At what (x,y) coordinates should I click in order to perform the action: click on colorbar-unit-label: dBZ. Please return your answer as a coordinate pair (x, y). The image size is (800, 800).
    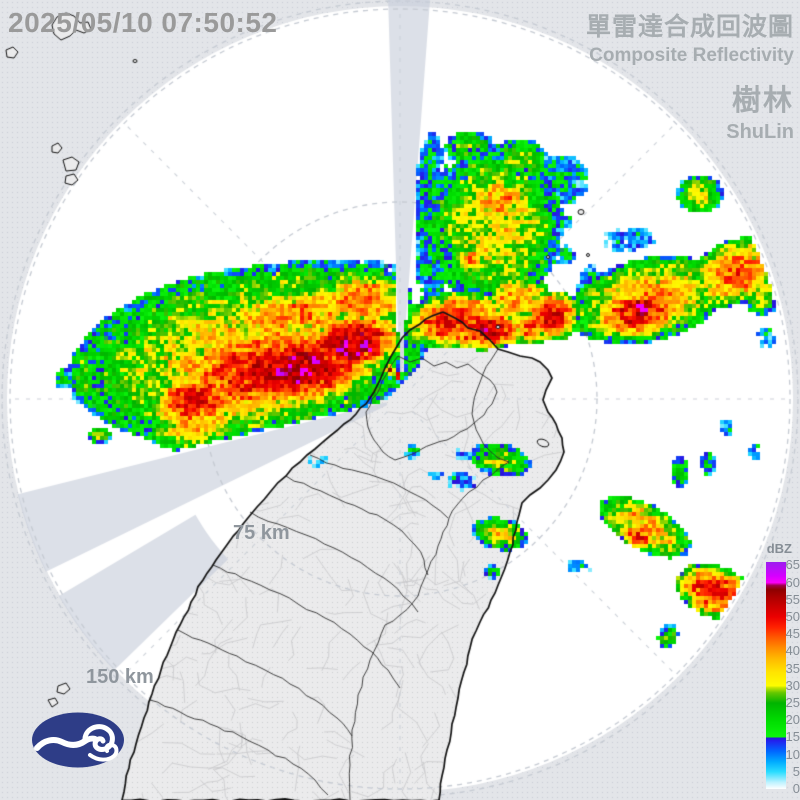
    Looking at the image, I should click on (779, 548).